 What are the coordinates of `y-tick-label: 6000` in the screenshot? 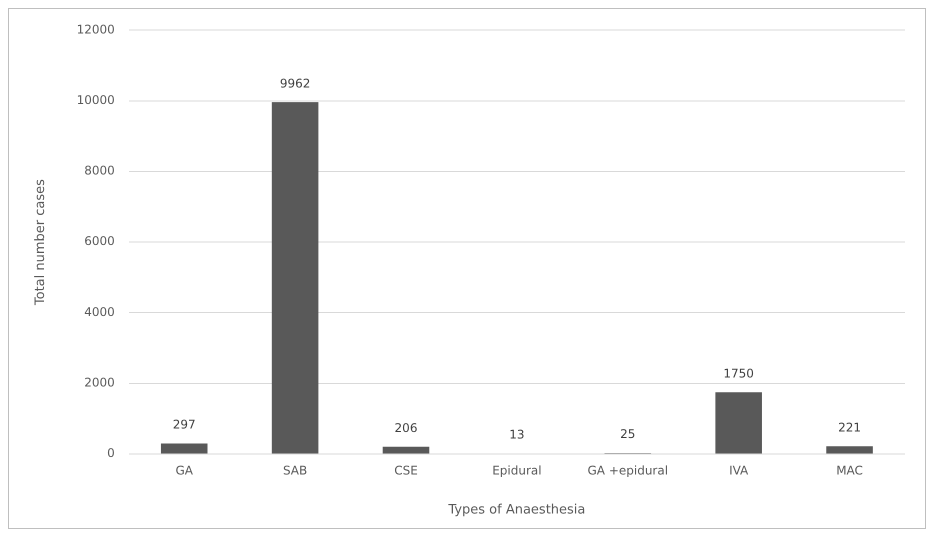 It's located at (99, 241).